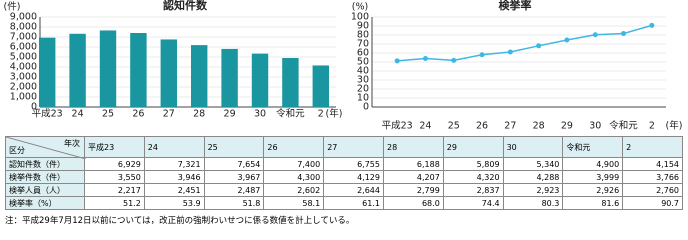  Describe the element at coordinates (360, 17) in the screenshot. I see `y-tick-label: 100` at that location.